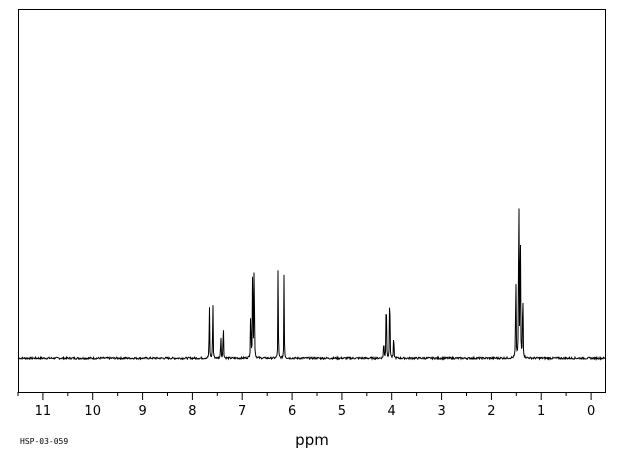  Describe the element at coordinates (192, 411) in the screenshot. I see `x-tick-label: 8` at that location.